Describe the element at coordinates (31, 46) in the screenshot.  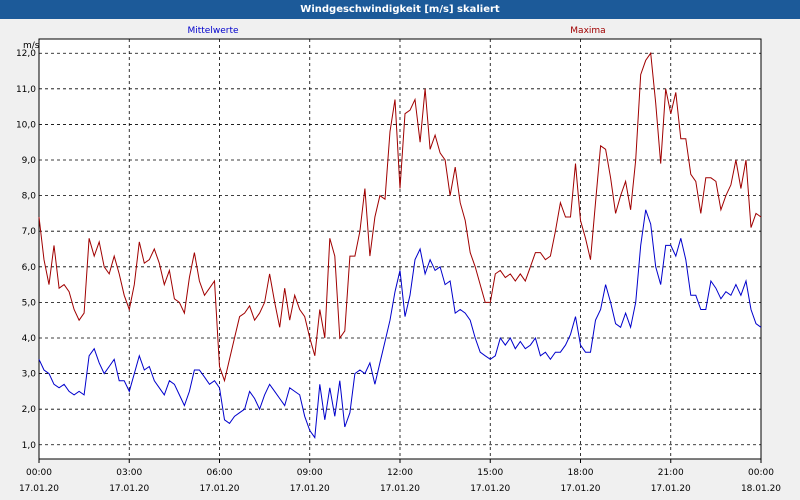
I see `y-axis-label: m/s` at that location.